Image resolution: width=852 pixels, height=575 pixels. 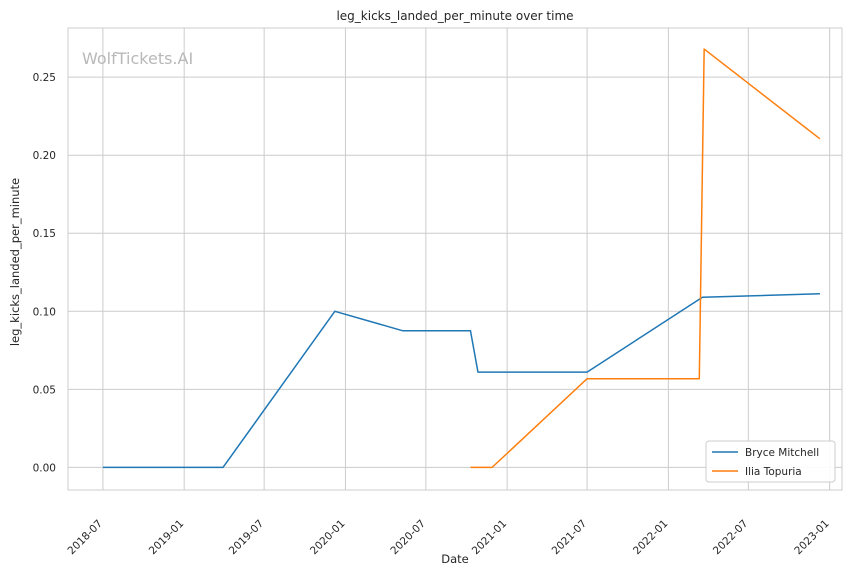 What do you see at coordinates (651, 538) in the screenshot?
I see `x-tick-label: 2022-01` at bounding box center [651, 538].